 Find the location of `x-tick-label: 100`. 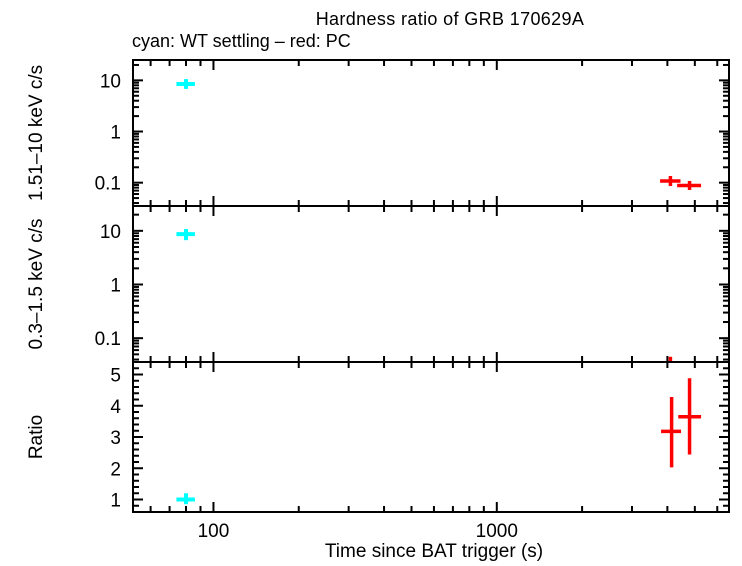

x-tick-label: 100 is located at coordinates (214, 531).